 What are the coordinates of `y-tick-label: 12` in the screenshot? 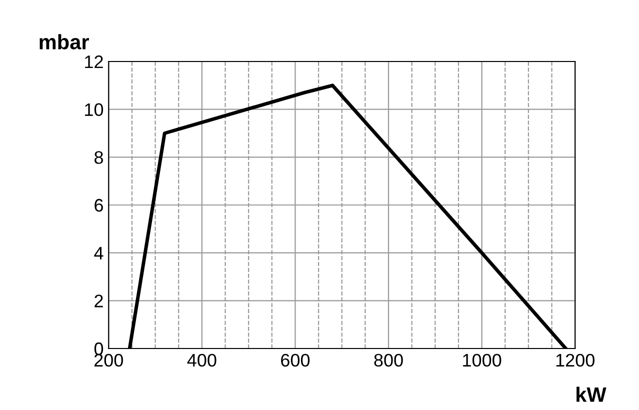 It's located at (94, 61).